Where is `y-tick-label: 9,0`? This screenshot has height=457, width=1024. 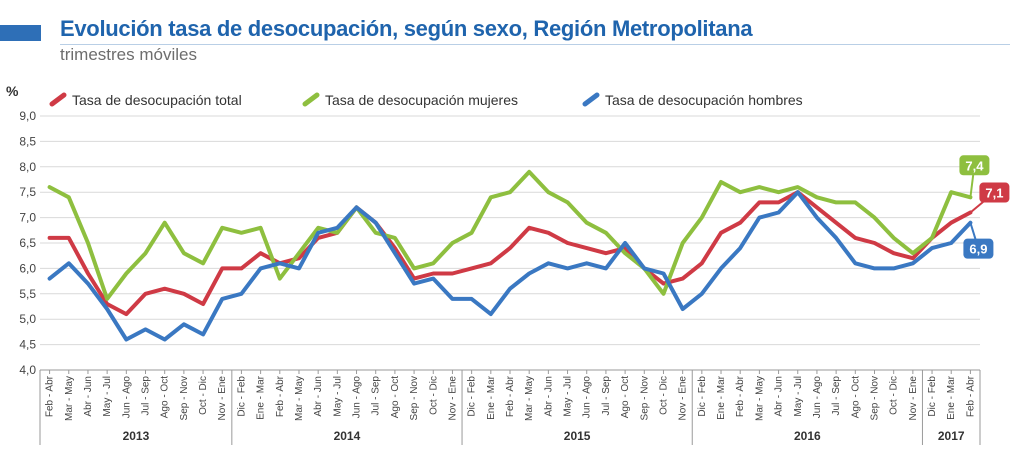 y-tick-label: 9,0 is located at coordinates (27, 116).